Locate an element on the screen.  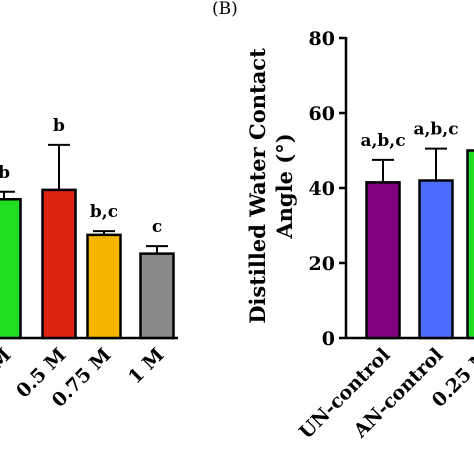
bar-un-control is located at coordinates (383, 260).